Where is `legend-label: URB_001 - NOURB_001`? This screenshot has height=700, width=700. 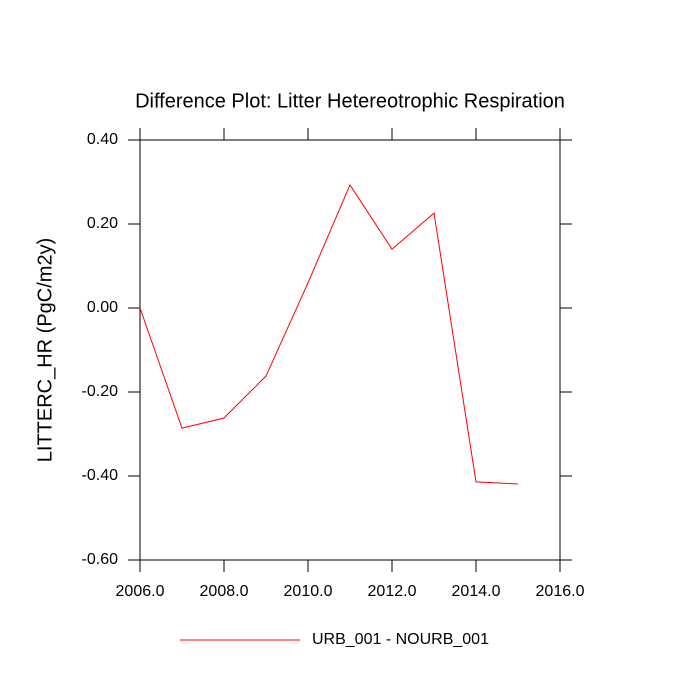 legend-label: URB_001 - NOURB_001 is located at coordinates (400, 639).